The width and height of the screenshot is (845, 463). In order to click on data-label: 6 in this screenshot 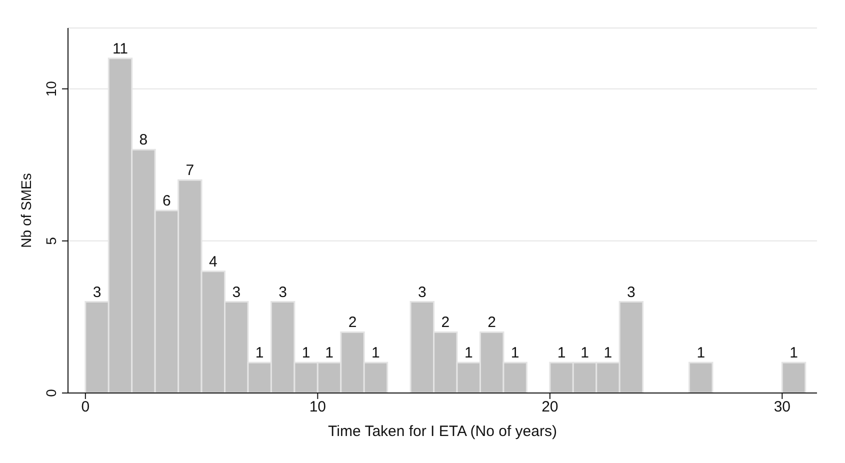, I will do `click(166, 201)`.